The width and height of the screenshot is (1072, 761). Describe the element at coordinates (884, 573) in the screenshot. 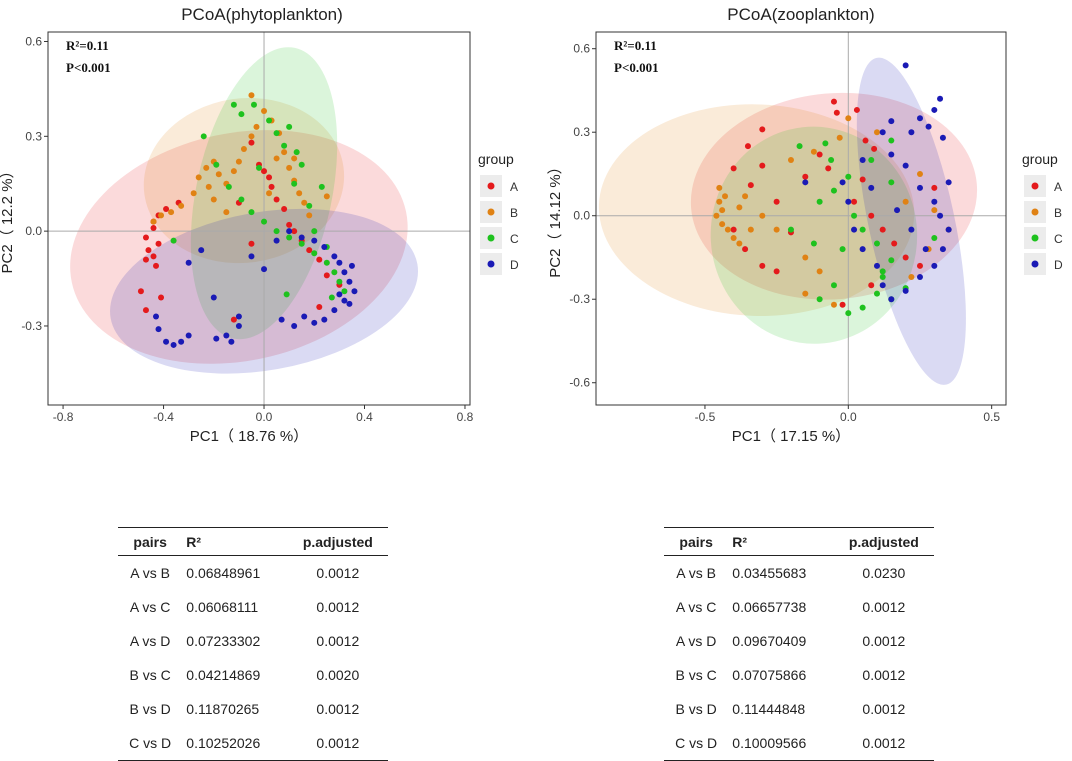

I see `cell-p: 0.0230` at that location.